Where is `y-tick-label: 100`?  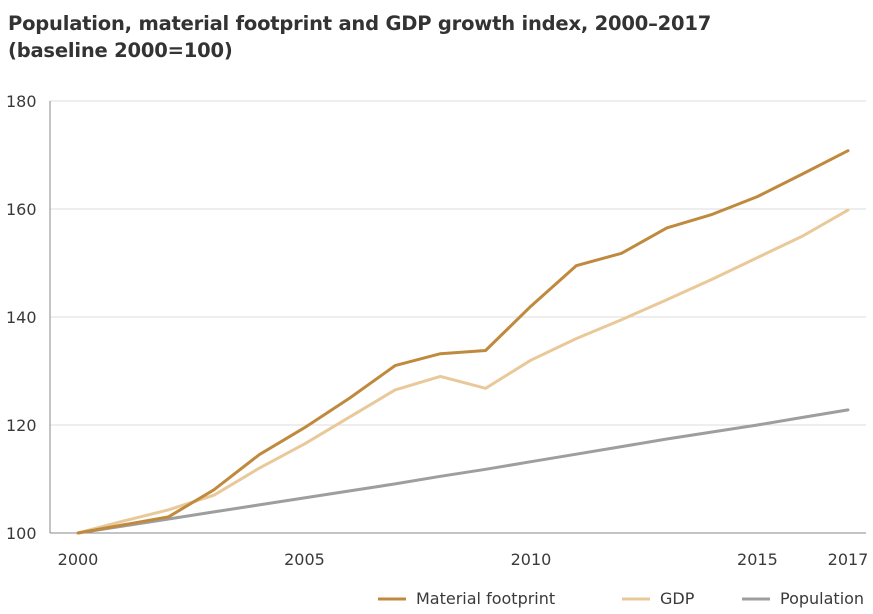
y-tick-label: 100 is located at coordinates (21, 533).